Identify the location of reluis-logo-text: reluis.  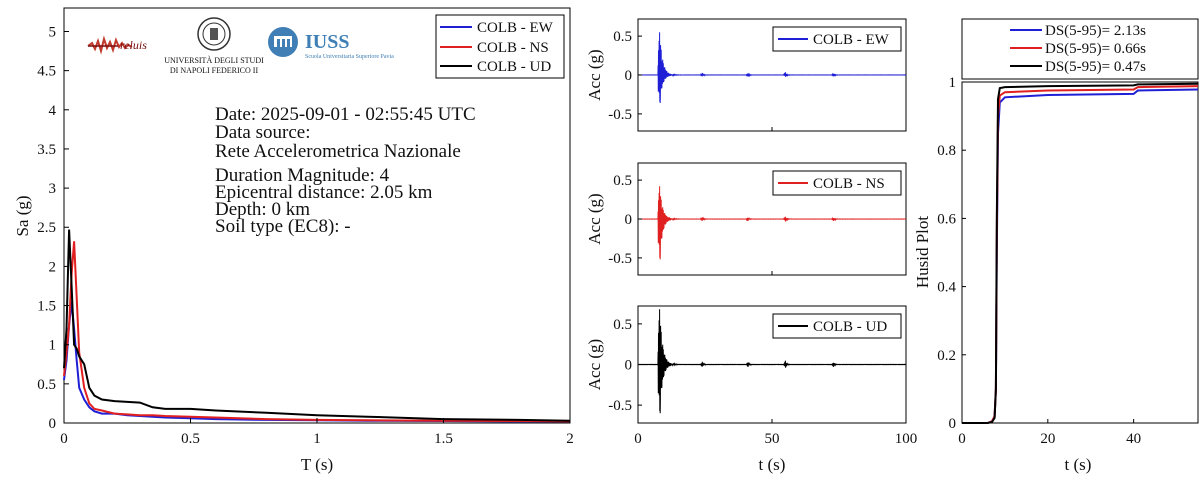
(133, 45).